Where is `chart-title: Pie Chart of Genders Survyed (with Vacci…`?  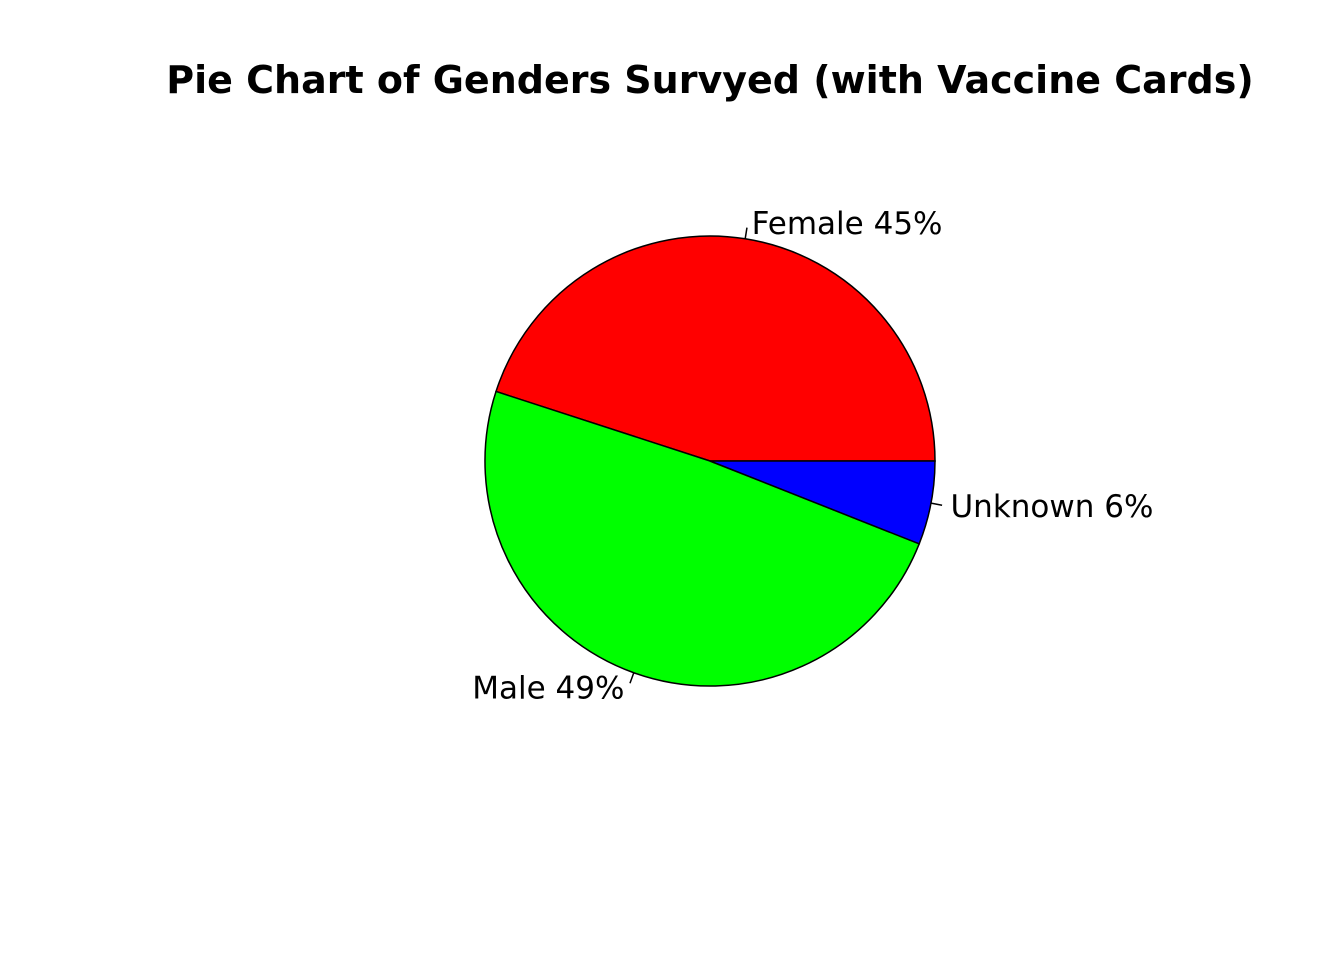 chart-title: Pie Chart of Genders Survyed (with Vacci… is located at coordinates (709, 80).